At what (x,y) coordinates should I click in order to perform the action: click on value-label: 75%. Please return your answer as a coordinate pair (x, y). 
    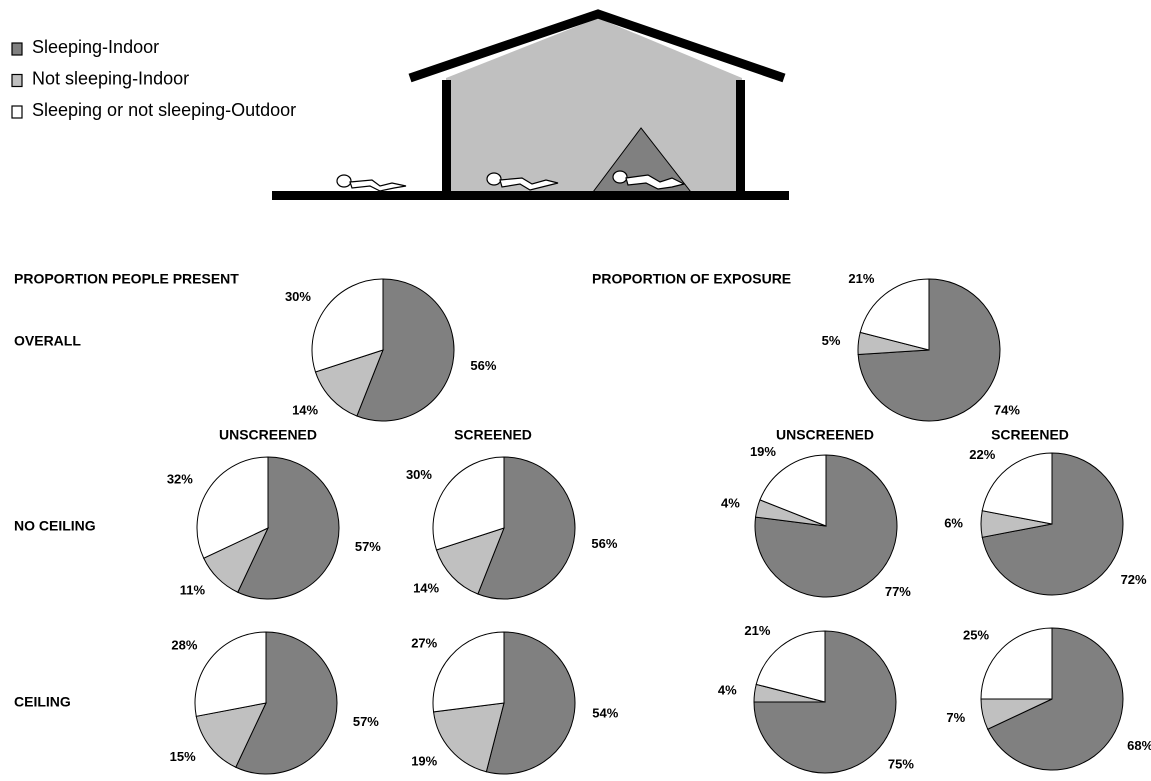
    Looking at the image, I should click on (901, 763).